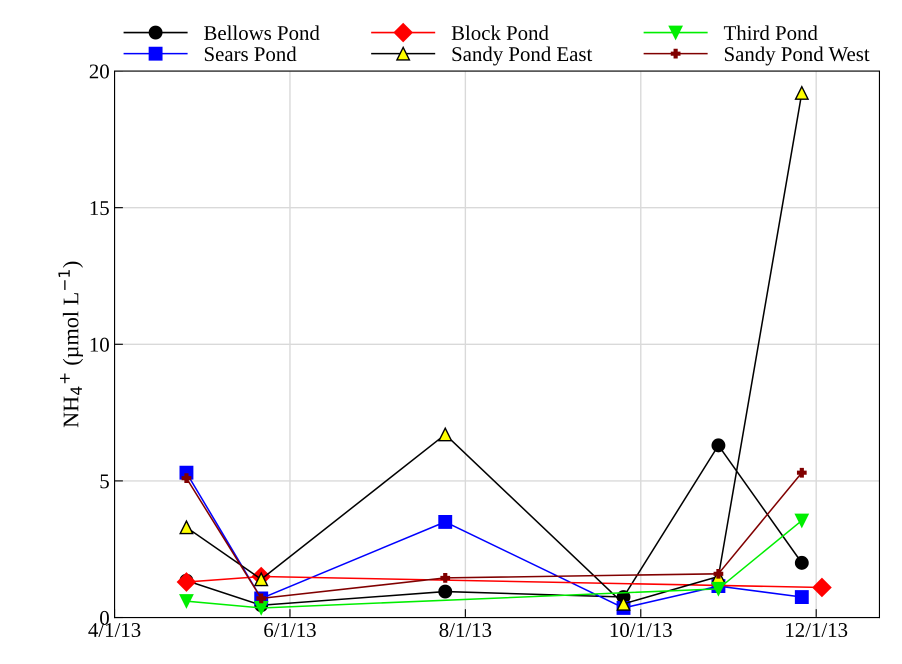  I want to click on x-tick-label: 10/1/13, so click(641, 630).